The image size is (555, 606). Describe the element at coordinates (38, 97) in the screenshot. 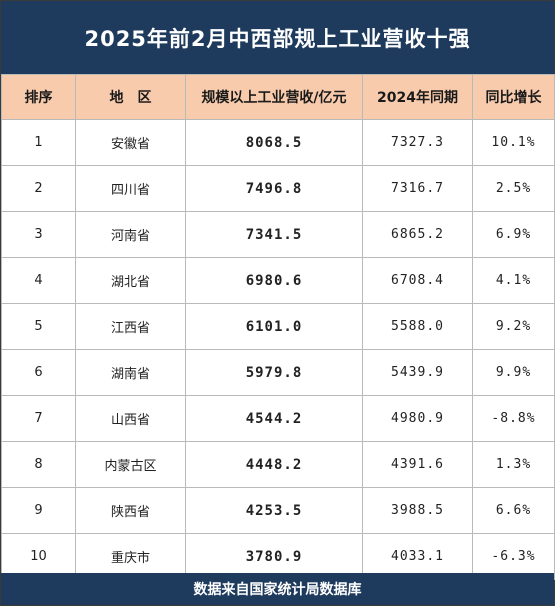

I see `header-rank: 排序` at that location.